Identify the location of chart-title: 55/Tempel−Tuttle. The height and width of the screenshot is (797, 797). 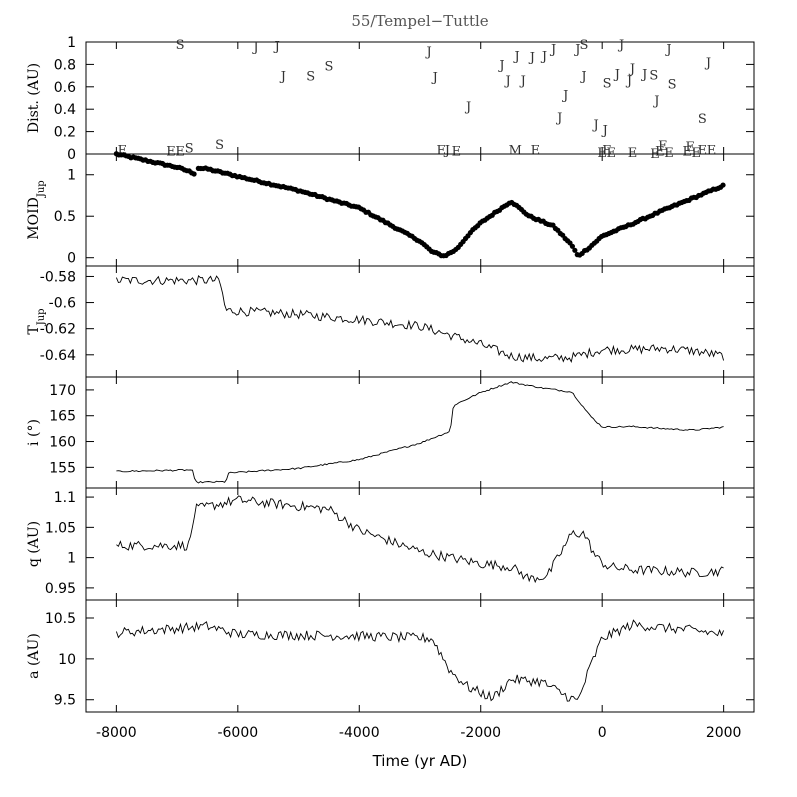
(419, 21).